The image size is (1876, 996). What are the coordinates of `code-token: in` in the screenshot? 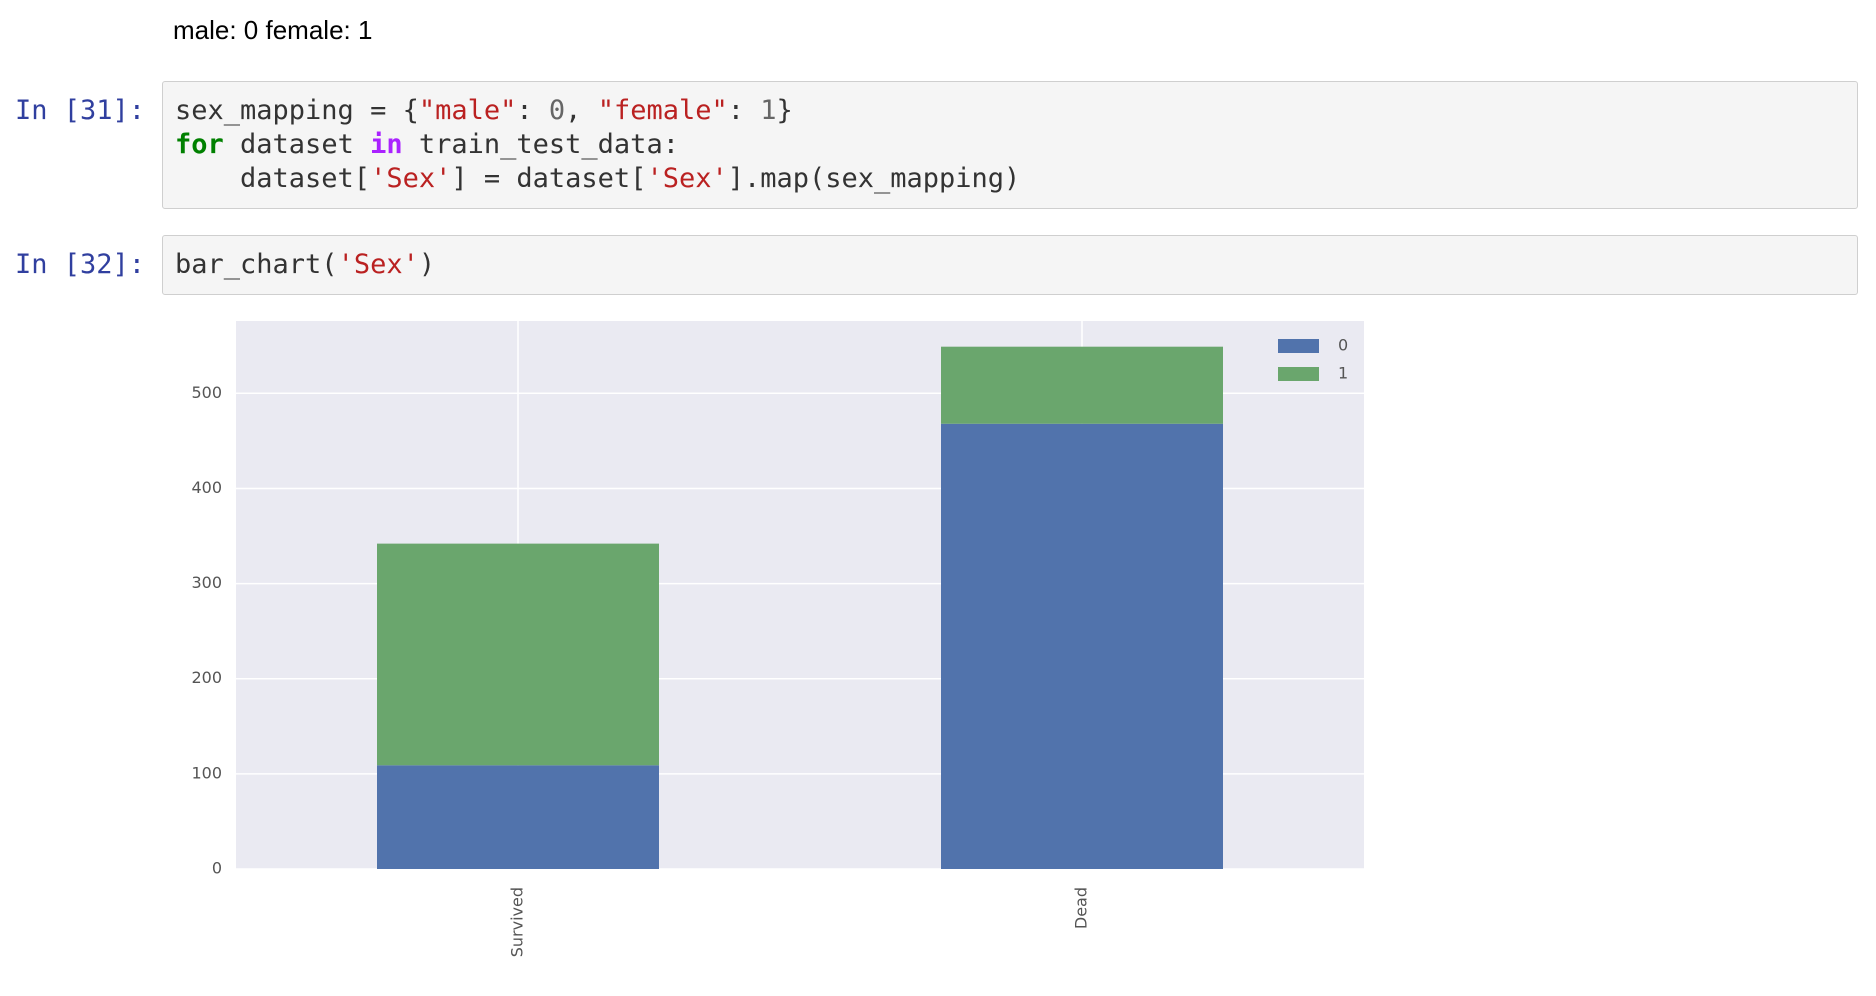 It's located at (386, 144).